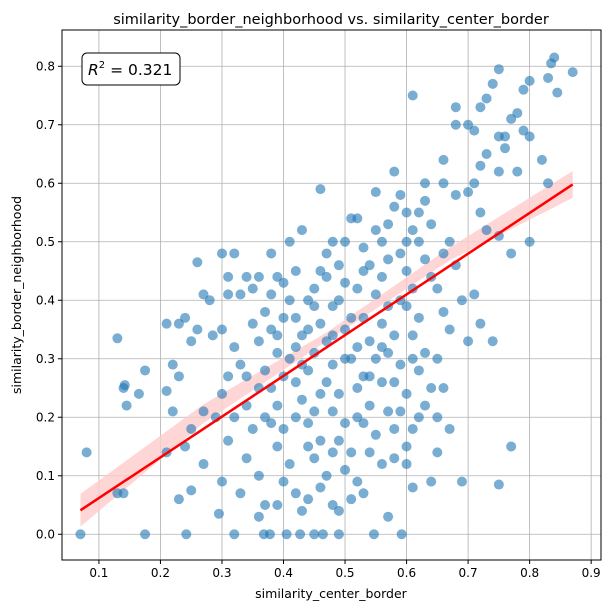  What do you see at coordinates (283, 573) in the screenshot?
I see `x-tick-label: 0.4` at bounding box center [283, 573].